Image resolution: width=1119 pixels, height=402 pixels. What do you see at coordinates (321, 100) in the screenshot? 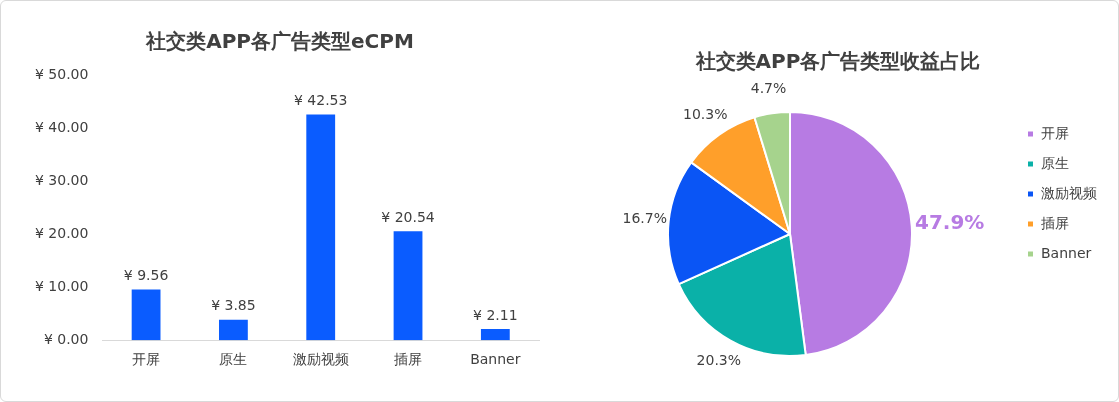
I see `data-label: ¥ 42.53` at bounding box center [321, 100].